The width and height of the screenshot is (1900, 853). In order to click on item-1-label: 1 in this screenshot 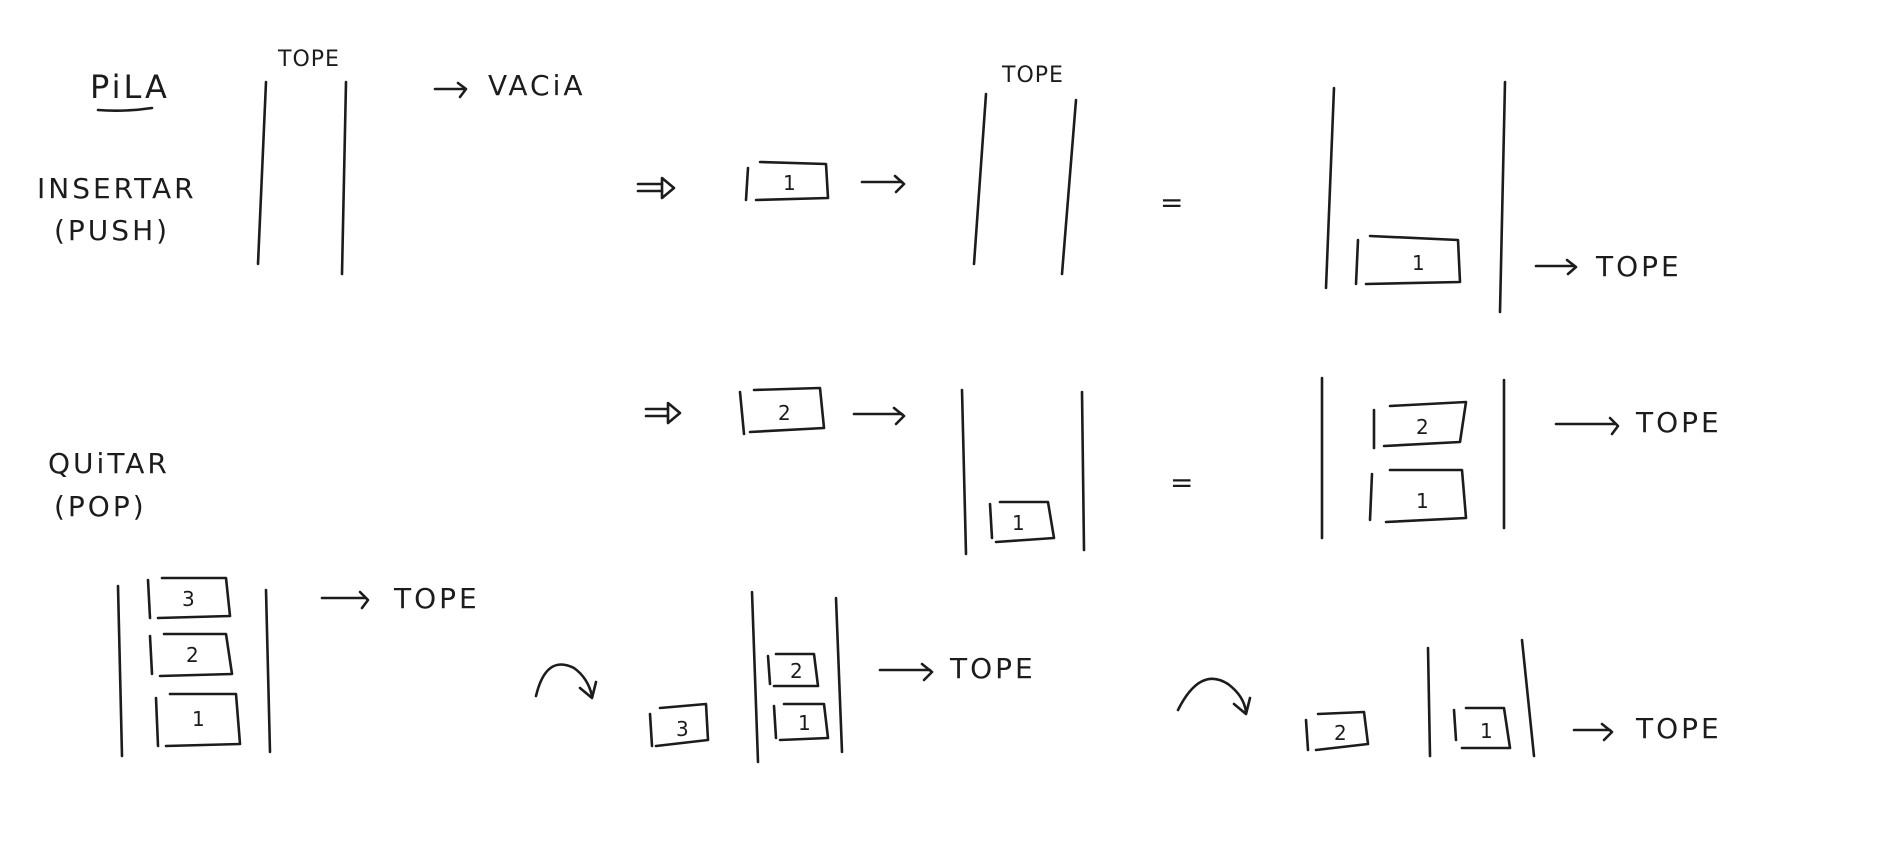, I will do `click(1418, 263)`.